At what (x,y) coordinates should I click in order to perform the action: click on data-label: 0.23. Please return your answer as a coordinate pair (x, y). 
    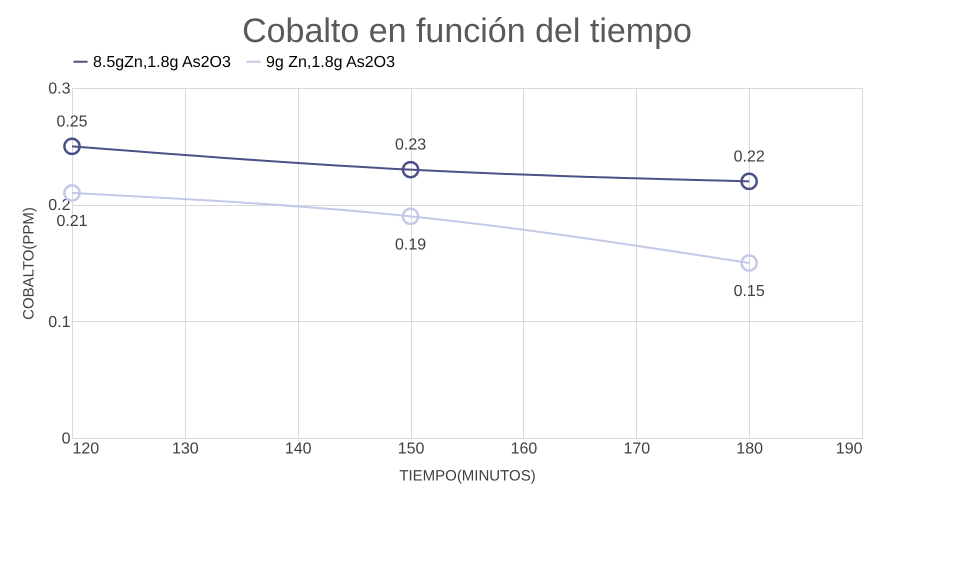
    Looking at the image, I should click on (410, 145).